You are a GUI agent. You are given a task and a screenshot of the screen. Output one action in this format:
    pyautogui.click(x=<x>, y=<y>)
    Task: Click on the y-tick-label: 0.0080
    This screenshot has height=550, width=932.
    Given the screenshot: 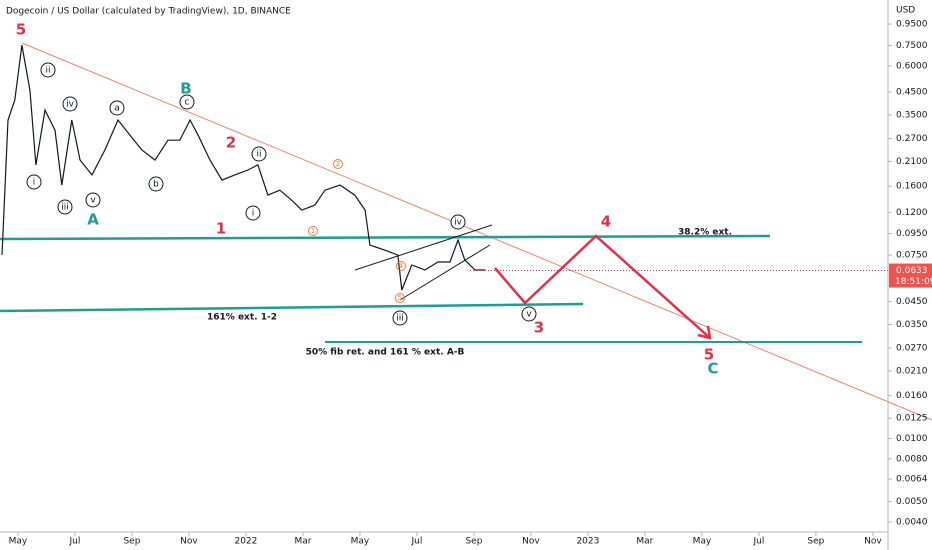 What is the action you would take?
    pyautogui.click(x=912, y=459)
    